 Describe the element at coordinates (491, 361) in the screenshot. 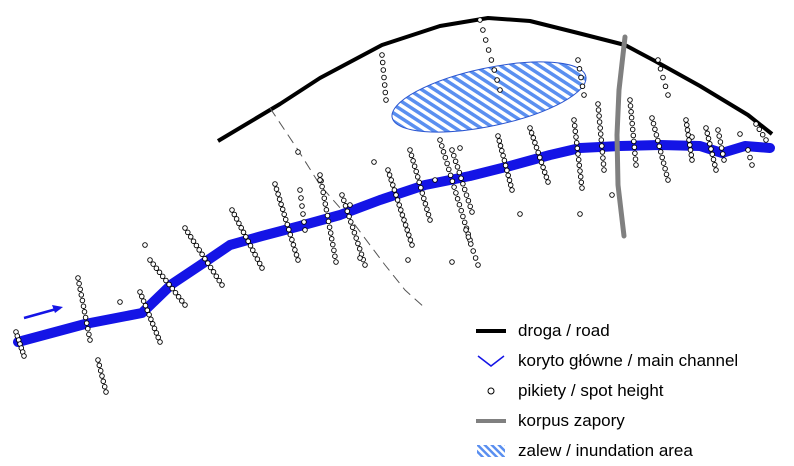

I see `main-channel-legend-icon` at that location.